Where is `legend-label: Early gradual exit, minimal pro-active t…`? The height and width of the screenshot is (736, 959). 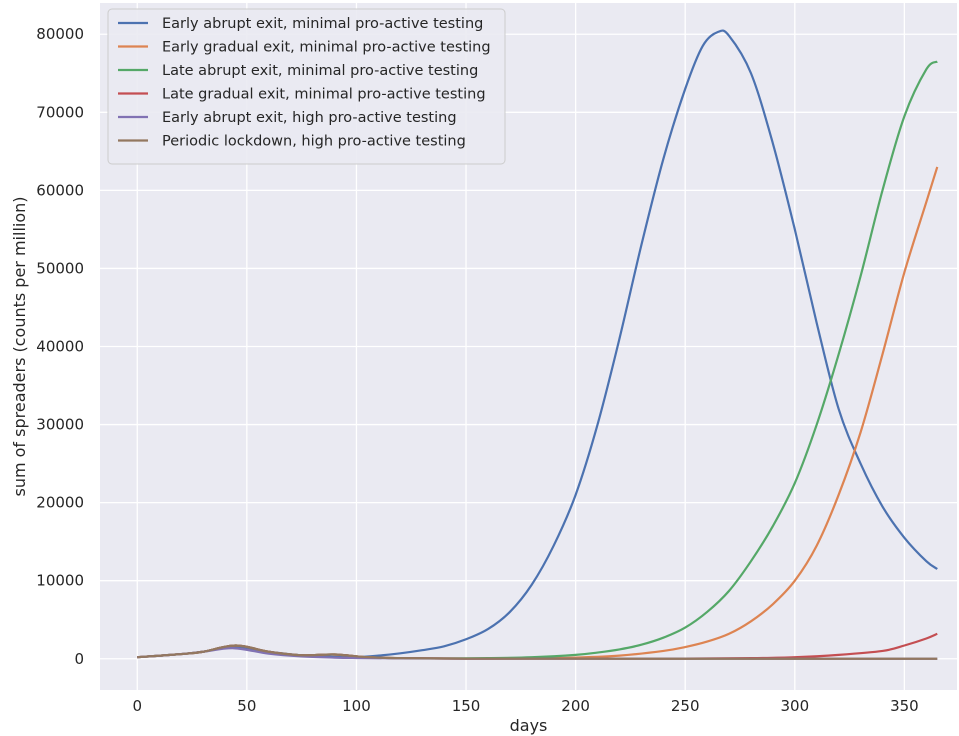 legend-label: Early gradual exit, minimal pro-active t… is located at coordinates (326, 48).